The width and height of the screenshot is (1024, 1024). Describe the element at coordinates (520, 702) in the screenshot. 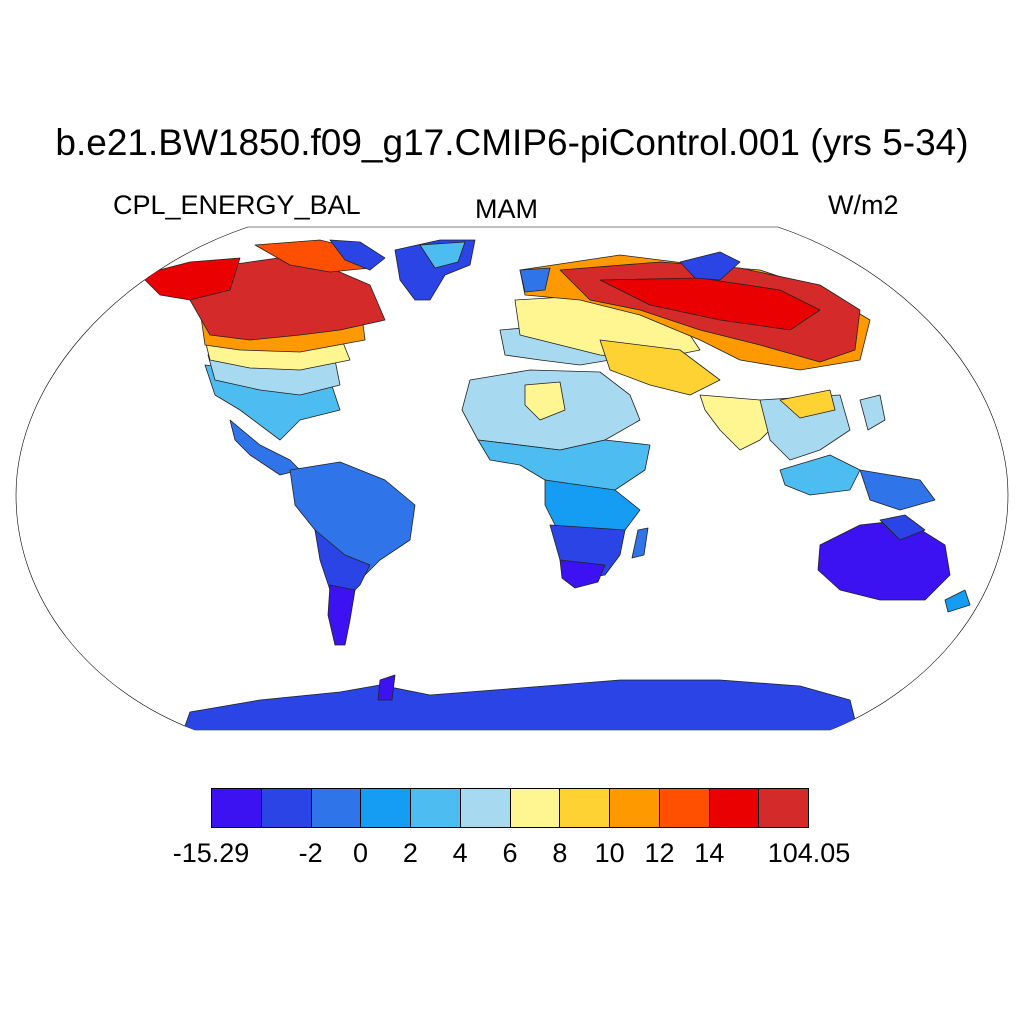

I see `continent-antarctica` at that location.